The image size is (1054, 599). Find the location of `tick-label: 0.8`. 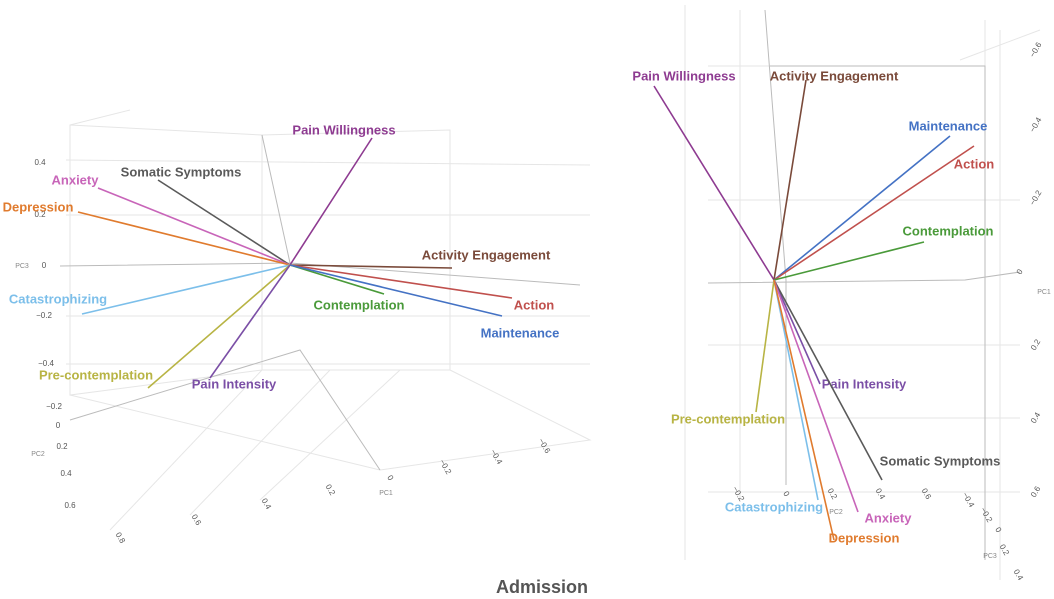

tick-label: 0.8 is located at coordinates (121, 538).